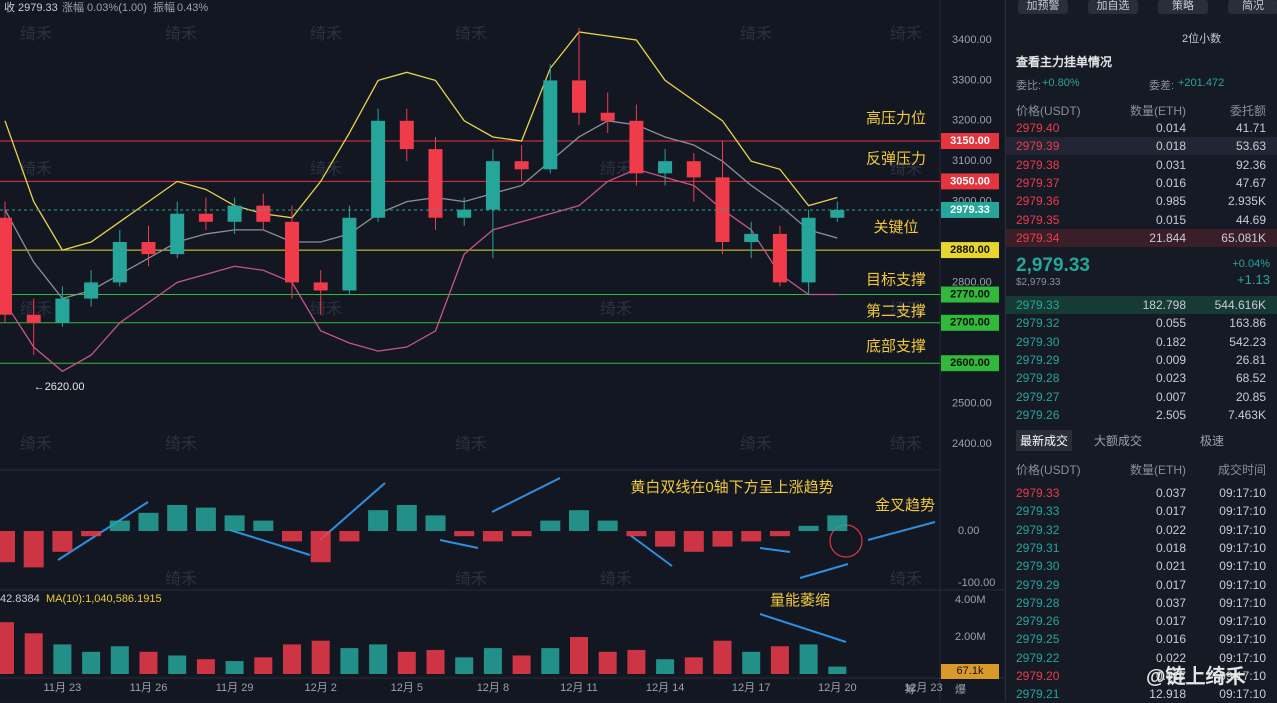 This screenshot has width=1277, height=703. Describe the element at coordinates (972, 40) in the screenshot. I see `y-tick-label: 3400.00` at that location.